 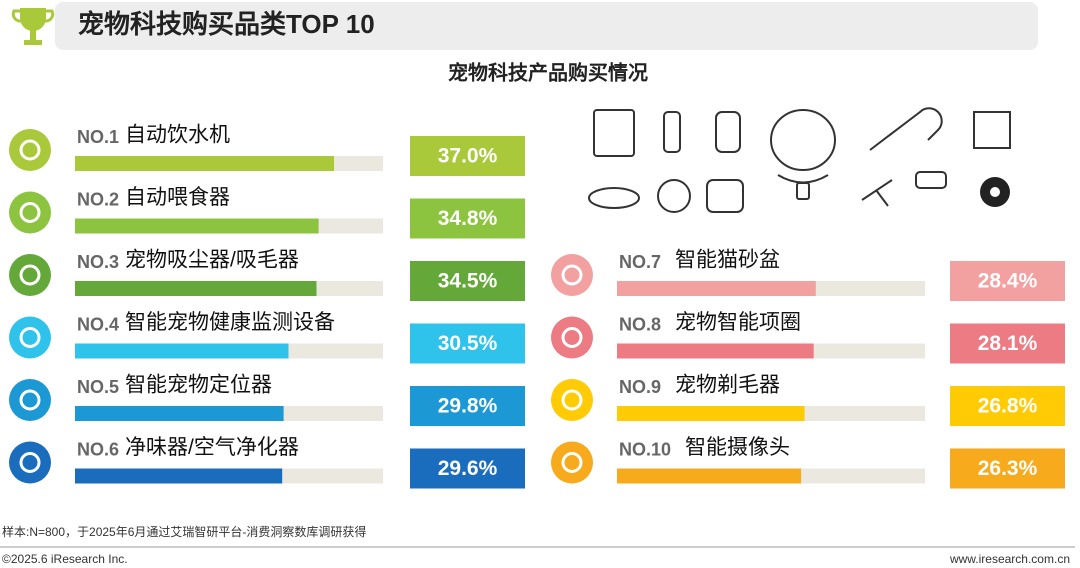 What do you see at coordinates (184, 531) in the screenshot?
I see `footnote: 样本:N=800，于2025年6月通过艾瑞智研平台-消费洞察数库调研获得` at bounding box center [184, 531].